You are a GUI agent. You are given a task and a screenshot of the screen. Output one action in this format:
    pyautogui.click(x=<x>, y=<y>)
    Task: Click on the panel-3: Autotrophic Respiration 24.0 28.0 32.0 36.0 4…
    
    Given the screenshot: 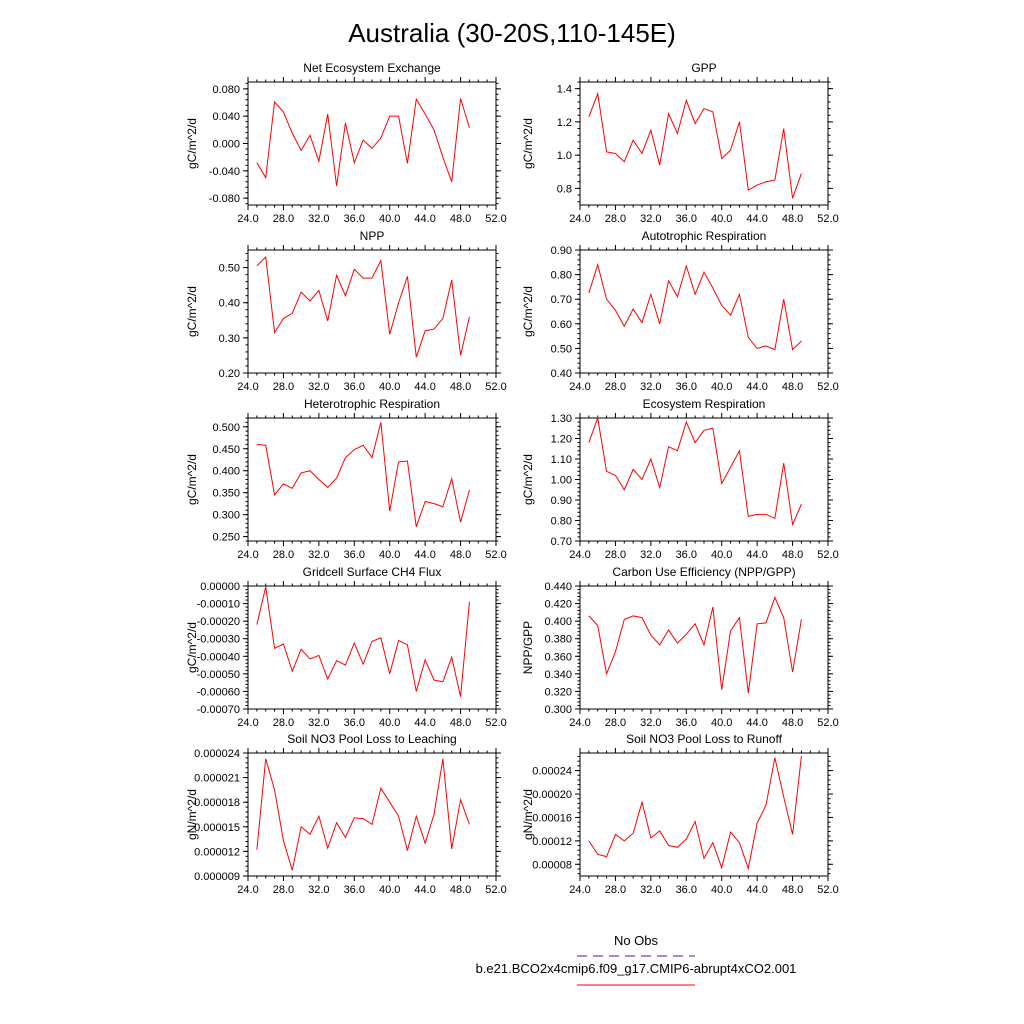 What is the action you would take?
    pyautogui.click(x=680, y=311)
    